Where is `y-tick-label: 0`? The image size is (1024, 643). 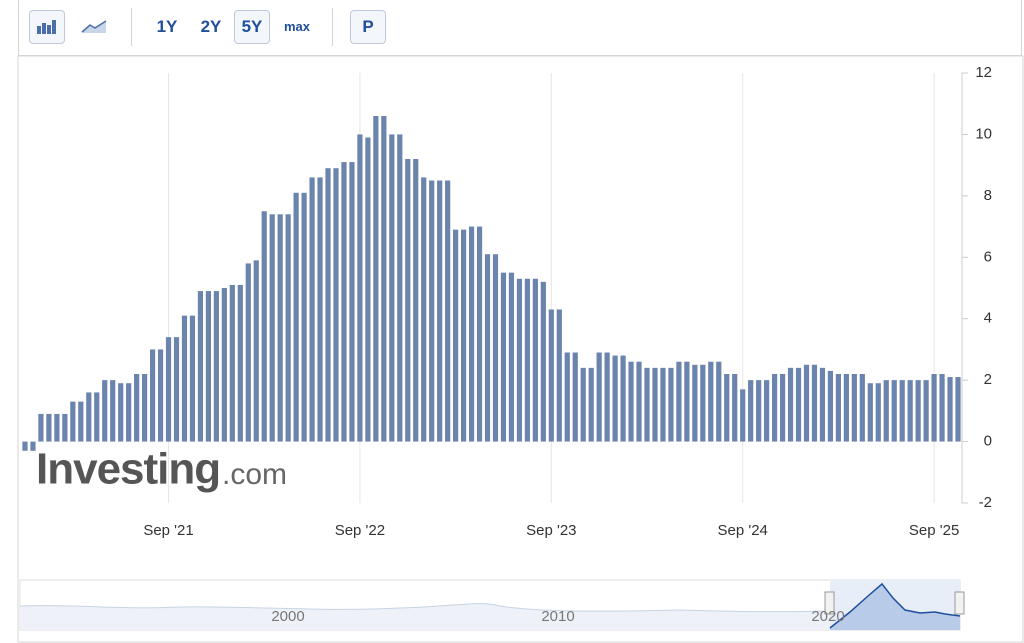 y-tick-label: 0 is located at coordinates (988, 441).